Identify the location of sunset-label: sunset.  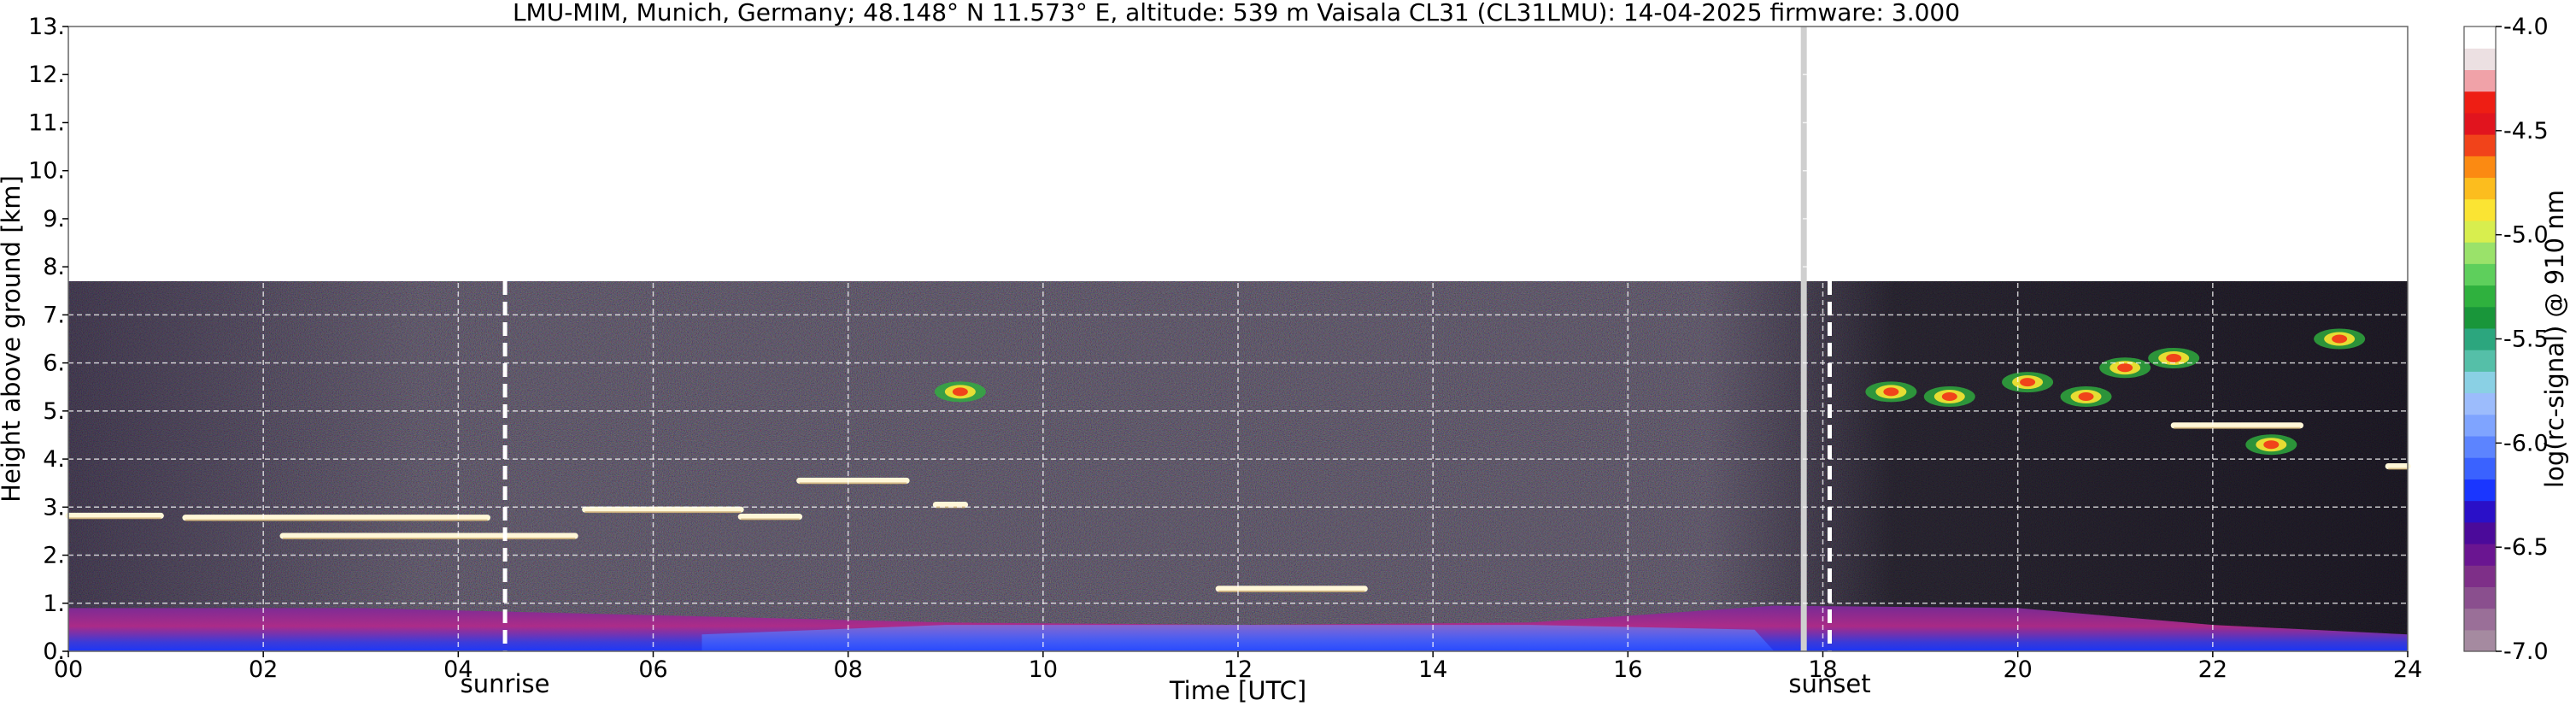
(1829, 683).